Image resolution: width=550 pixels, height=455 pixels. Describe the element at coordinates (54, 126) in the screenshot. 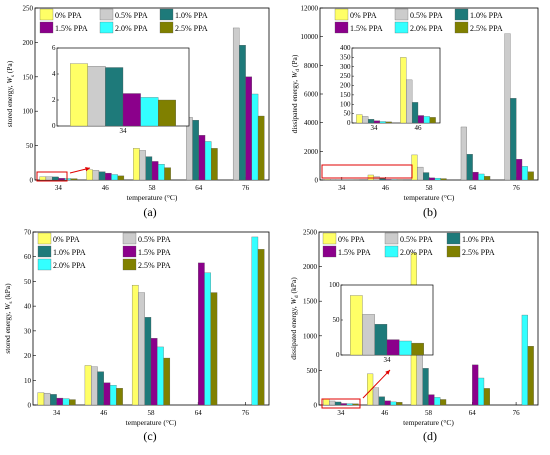

I see `inset-y-tick-label: 0` at that location.